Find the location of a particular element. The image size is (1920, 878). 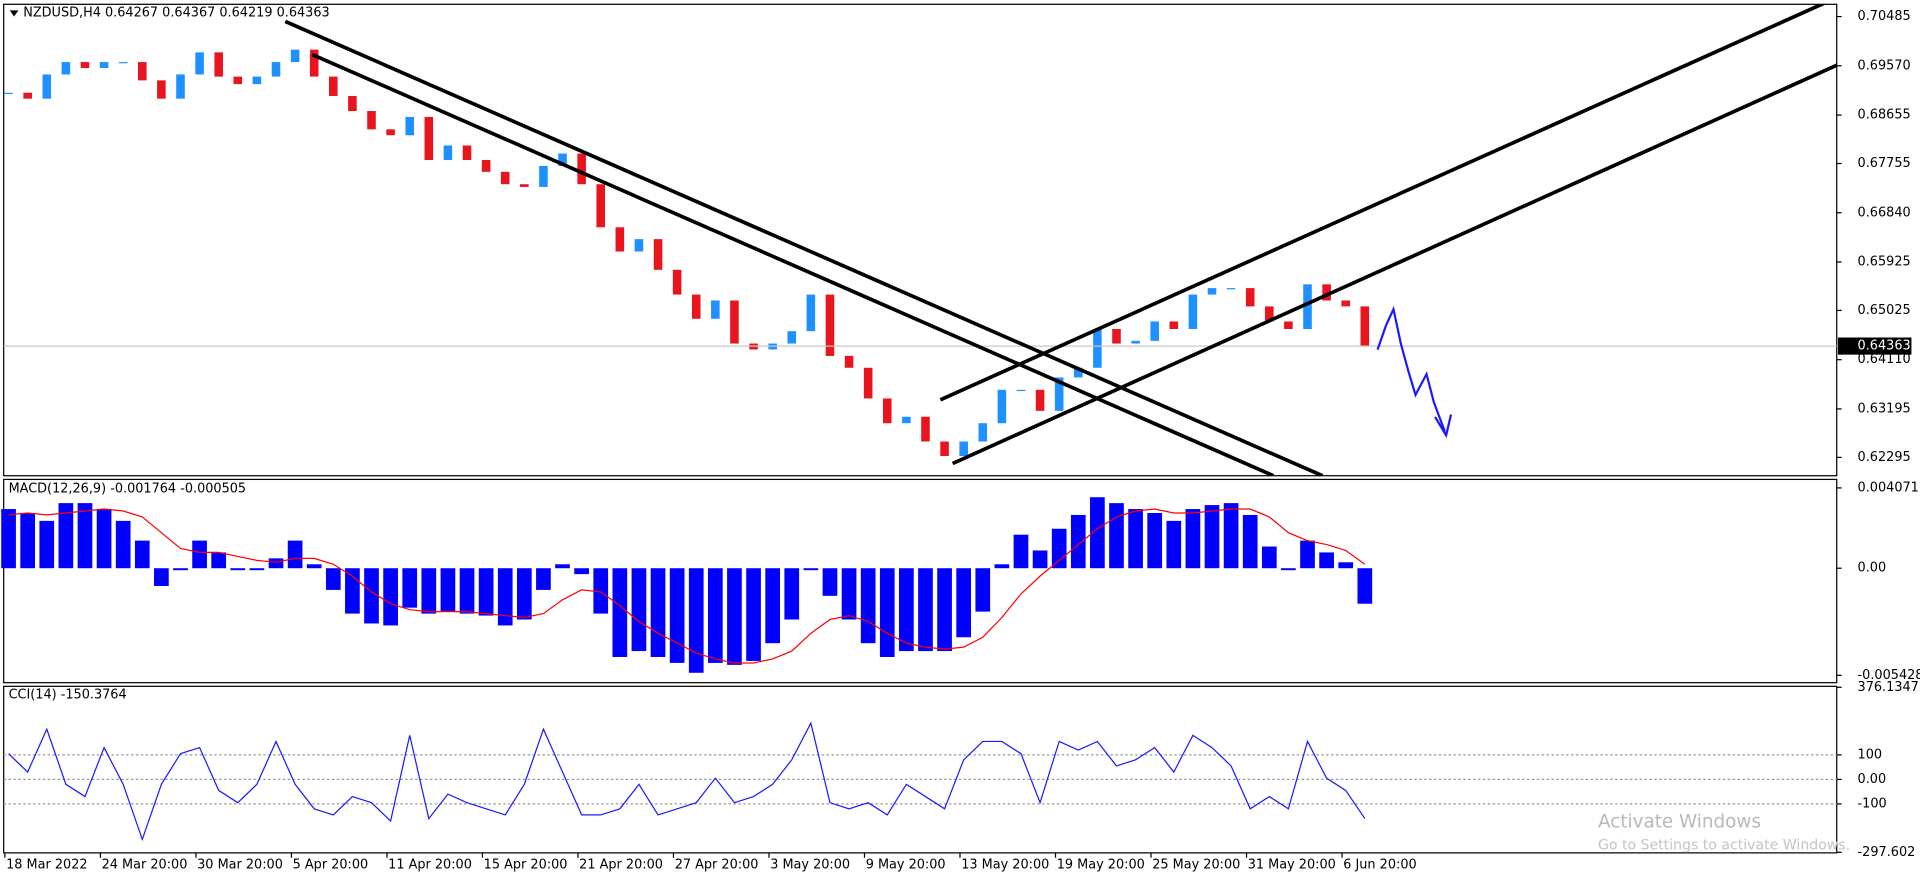

y-tick-label: -0.005428 is located at coordinates (1889, 675).